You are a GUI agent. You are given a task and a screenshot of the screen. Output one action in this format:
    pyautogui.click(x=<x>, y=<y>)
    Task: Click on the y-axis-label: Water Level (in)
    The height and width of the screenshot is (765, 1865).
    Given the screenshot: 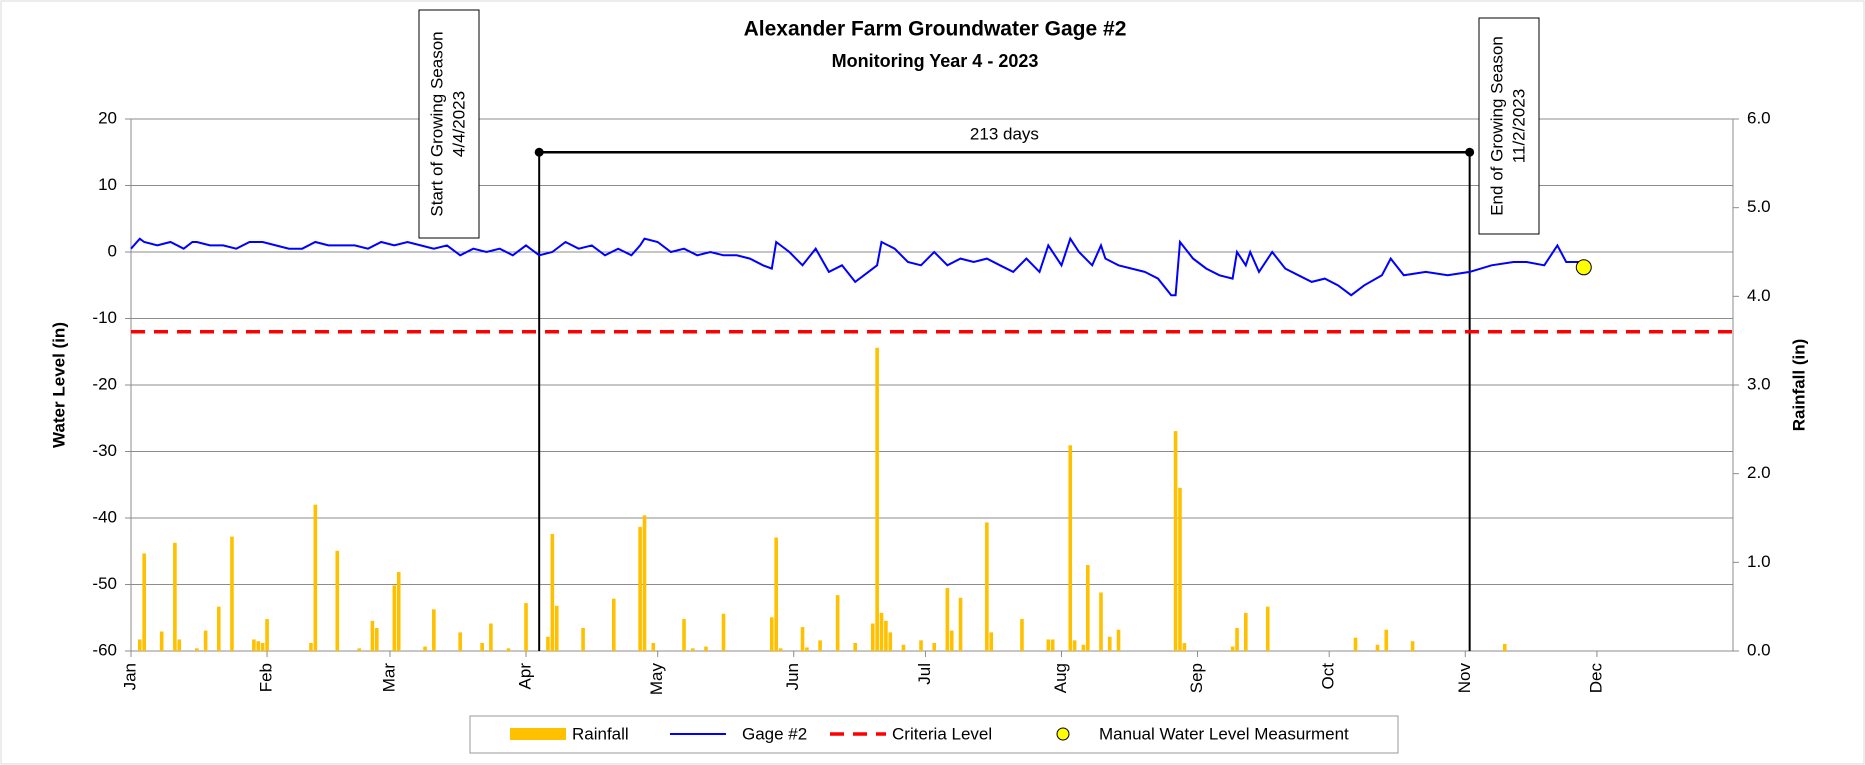 What is the action you would take?
    pyautogui.click(x=58, y=385)
    